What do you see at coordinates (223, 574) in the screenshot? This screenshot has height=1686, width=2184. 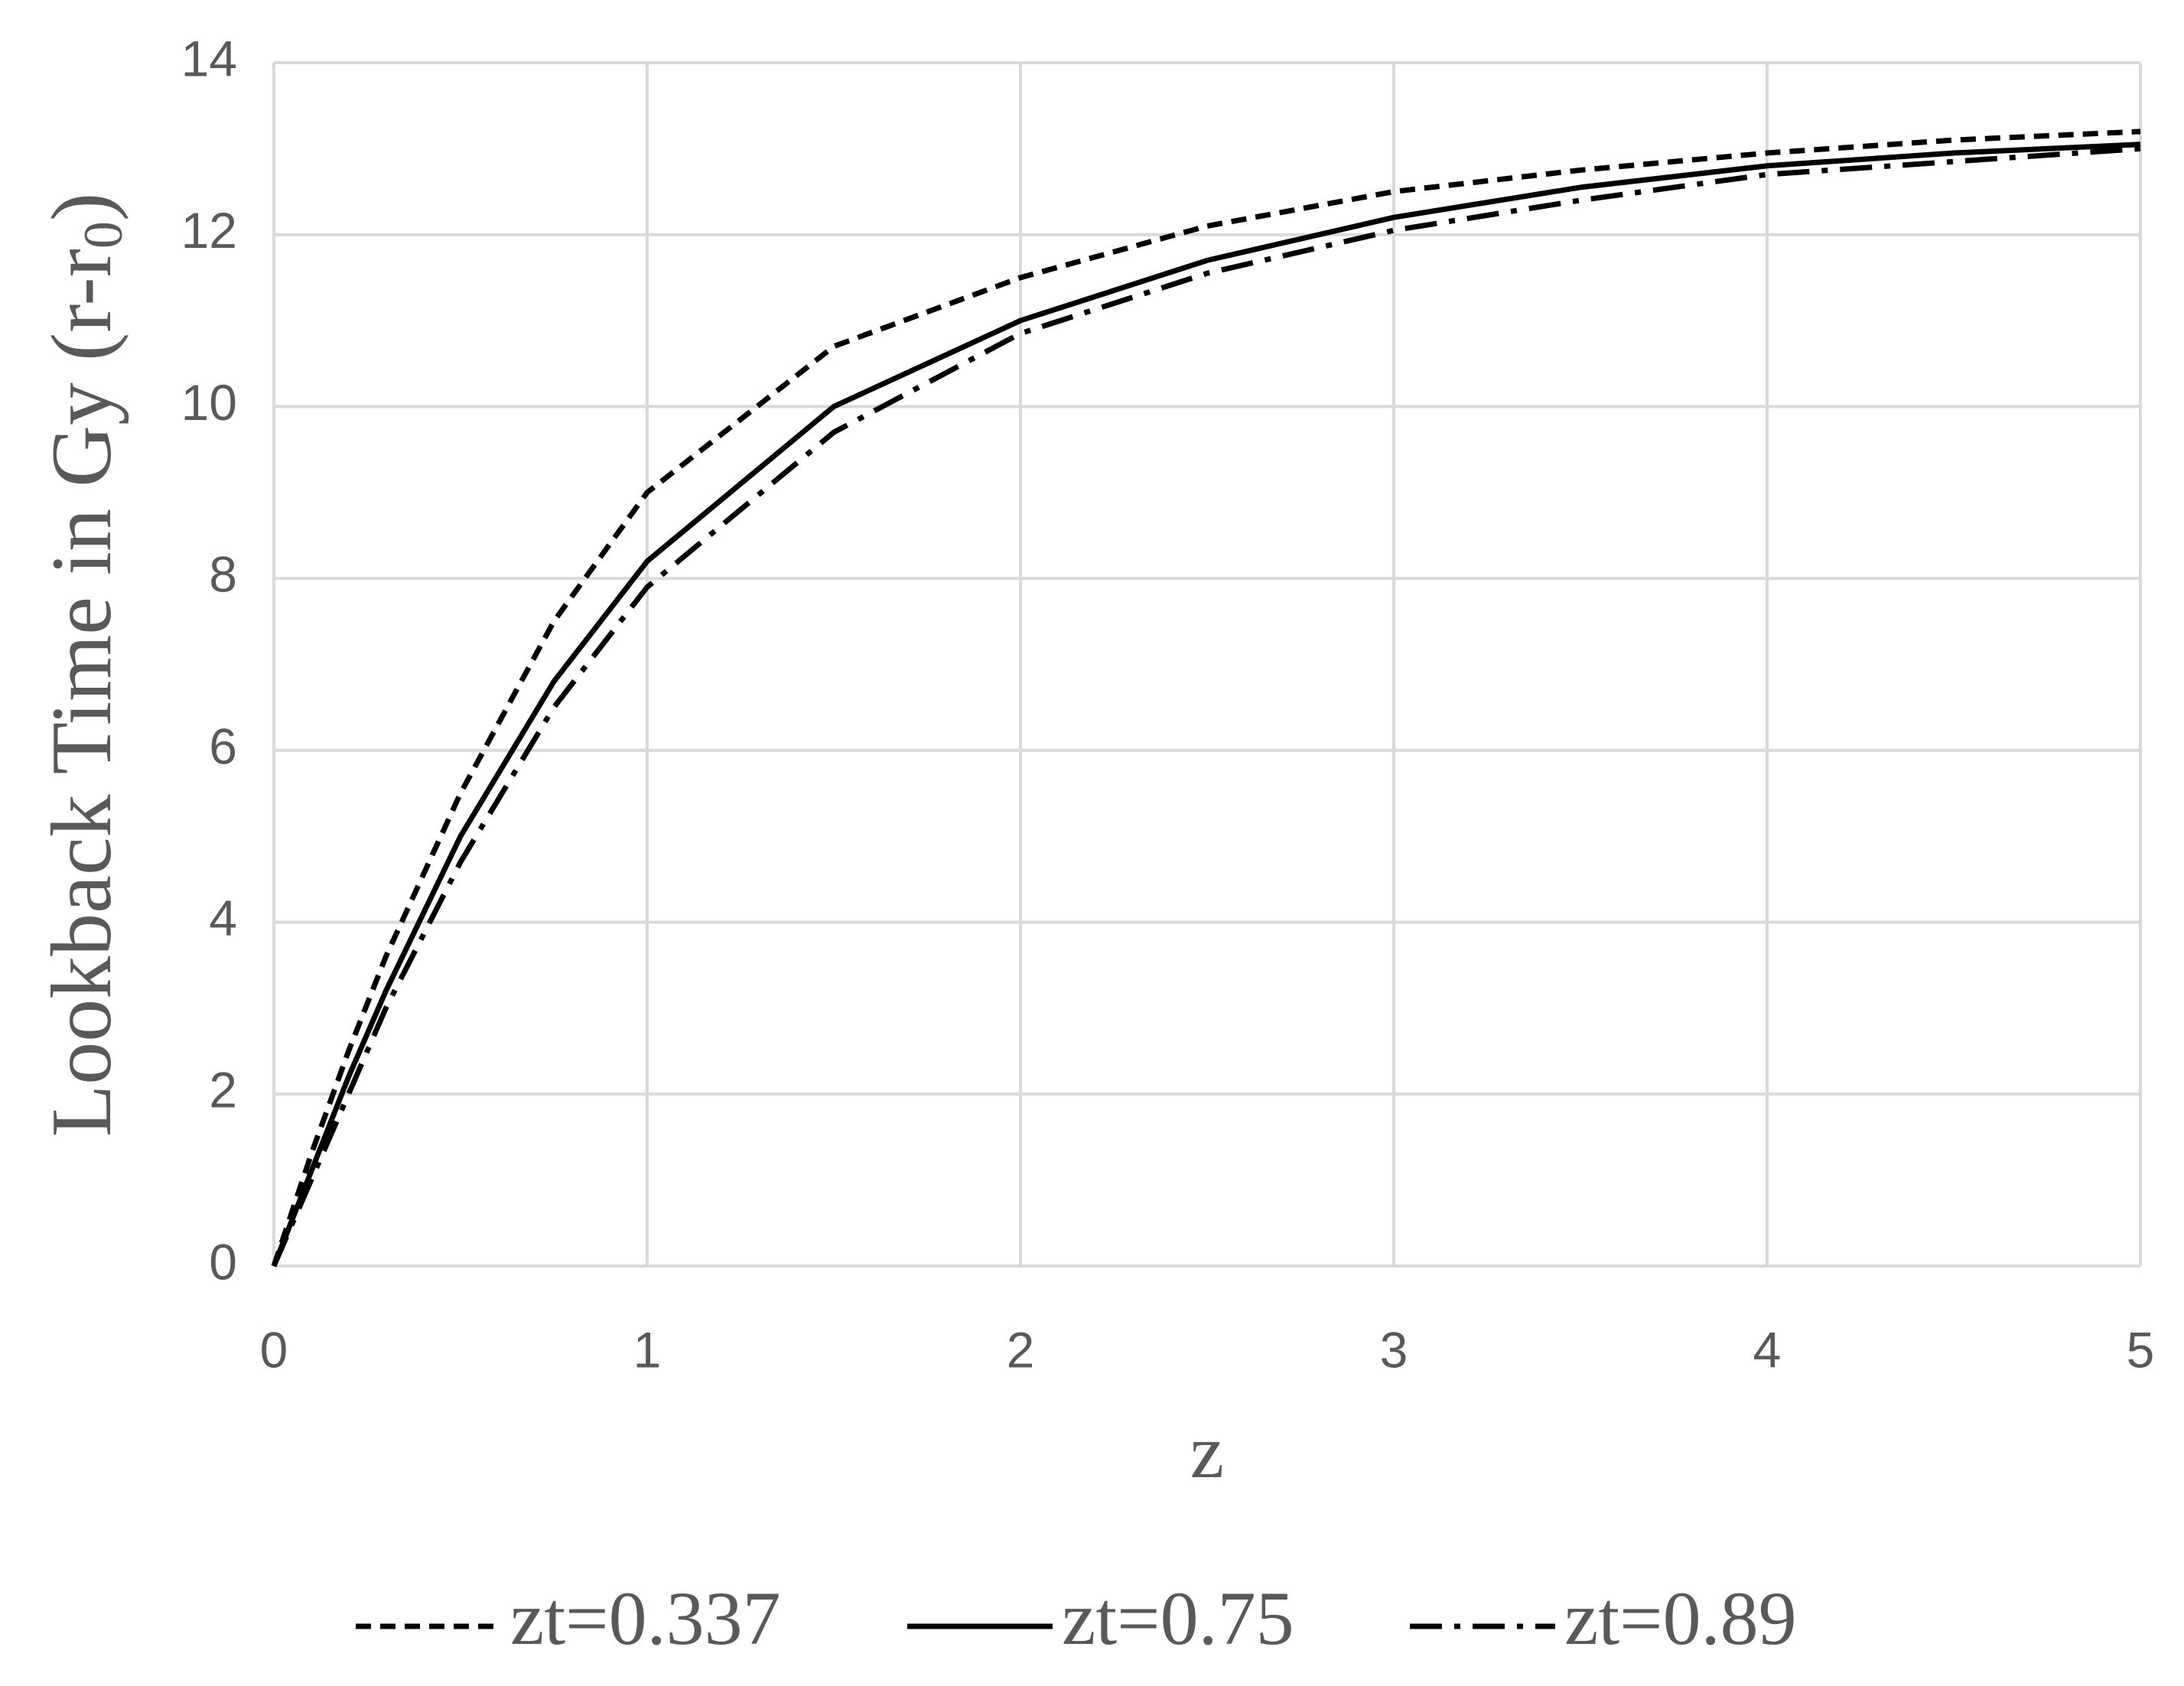 I see `y-tick-label: 8` at bounding box center [223, 574].